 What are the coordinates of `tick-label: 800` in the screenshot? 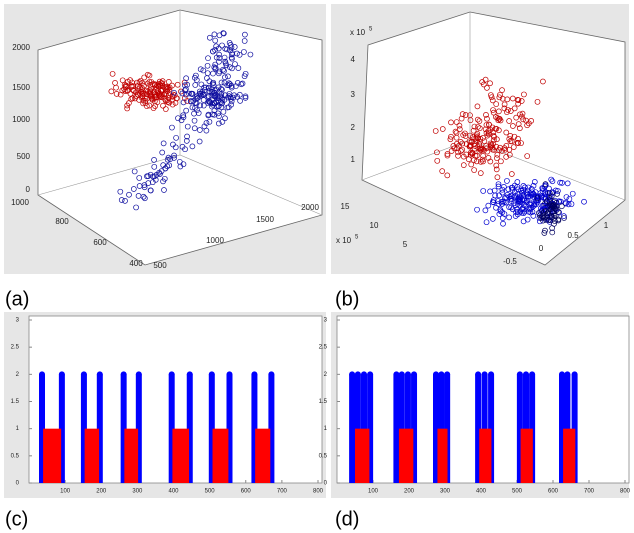 It's located at (62, 221).